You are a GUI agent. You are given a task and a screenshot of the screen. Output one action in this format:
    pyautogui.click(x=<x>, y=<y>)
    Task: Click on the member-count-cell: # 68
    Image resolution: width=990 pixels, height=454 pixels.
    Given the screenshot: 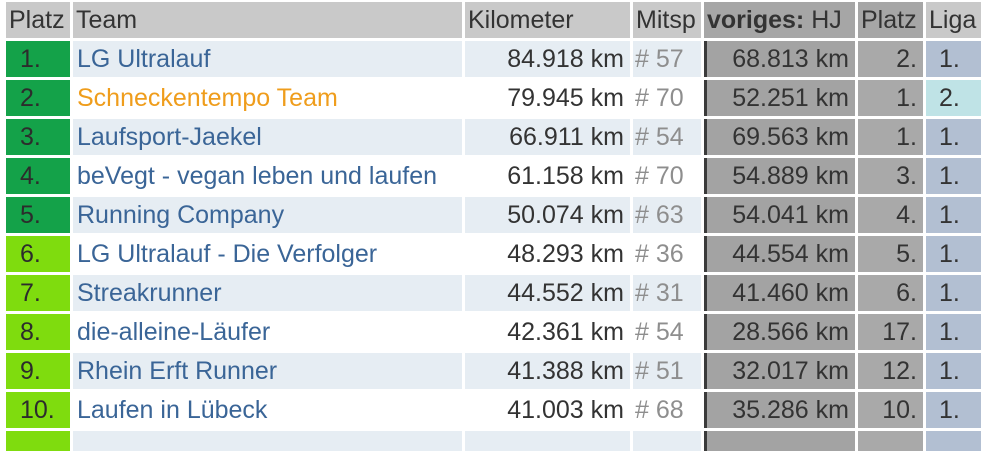 What is the action you would take?
    pyautogui.click(x=667, y=410)
    